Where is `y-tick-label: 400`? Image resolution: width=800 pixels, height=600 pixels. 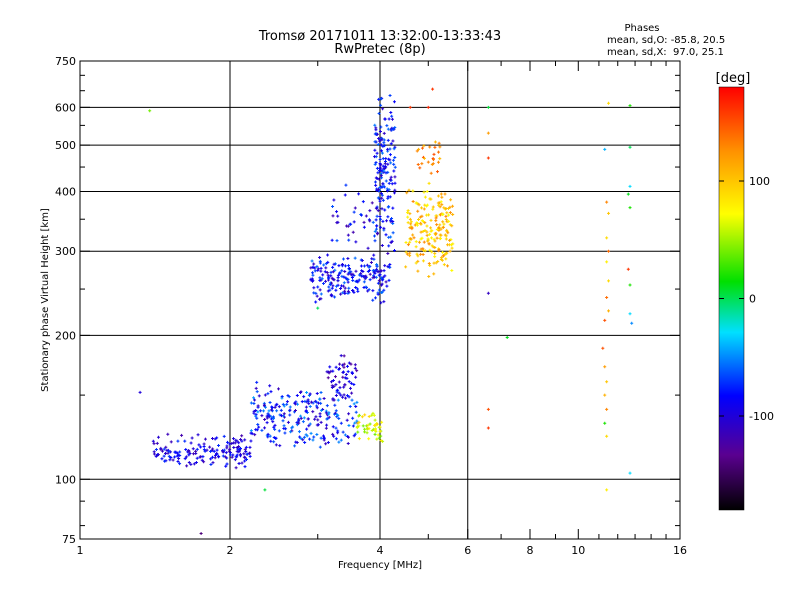 y-tick-label: 400 is located at coordinates (65, 191).